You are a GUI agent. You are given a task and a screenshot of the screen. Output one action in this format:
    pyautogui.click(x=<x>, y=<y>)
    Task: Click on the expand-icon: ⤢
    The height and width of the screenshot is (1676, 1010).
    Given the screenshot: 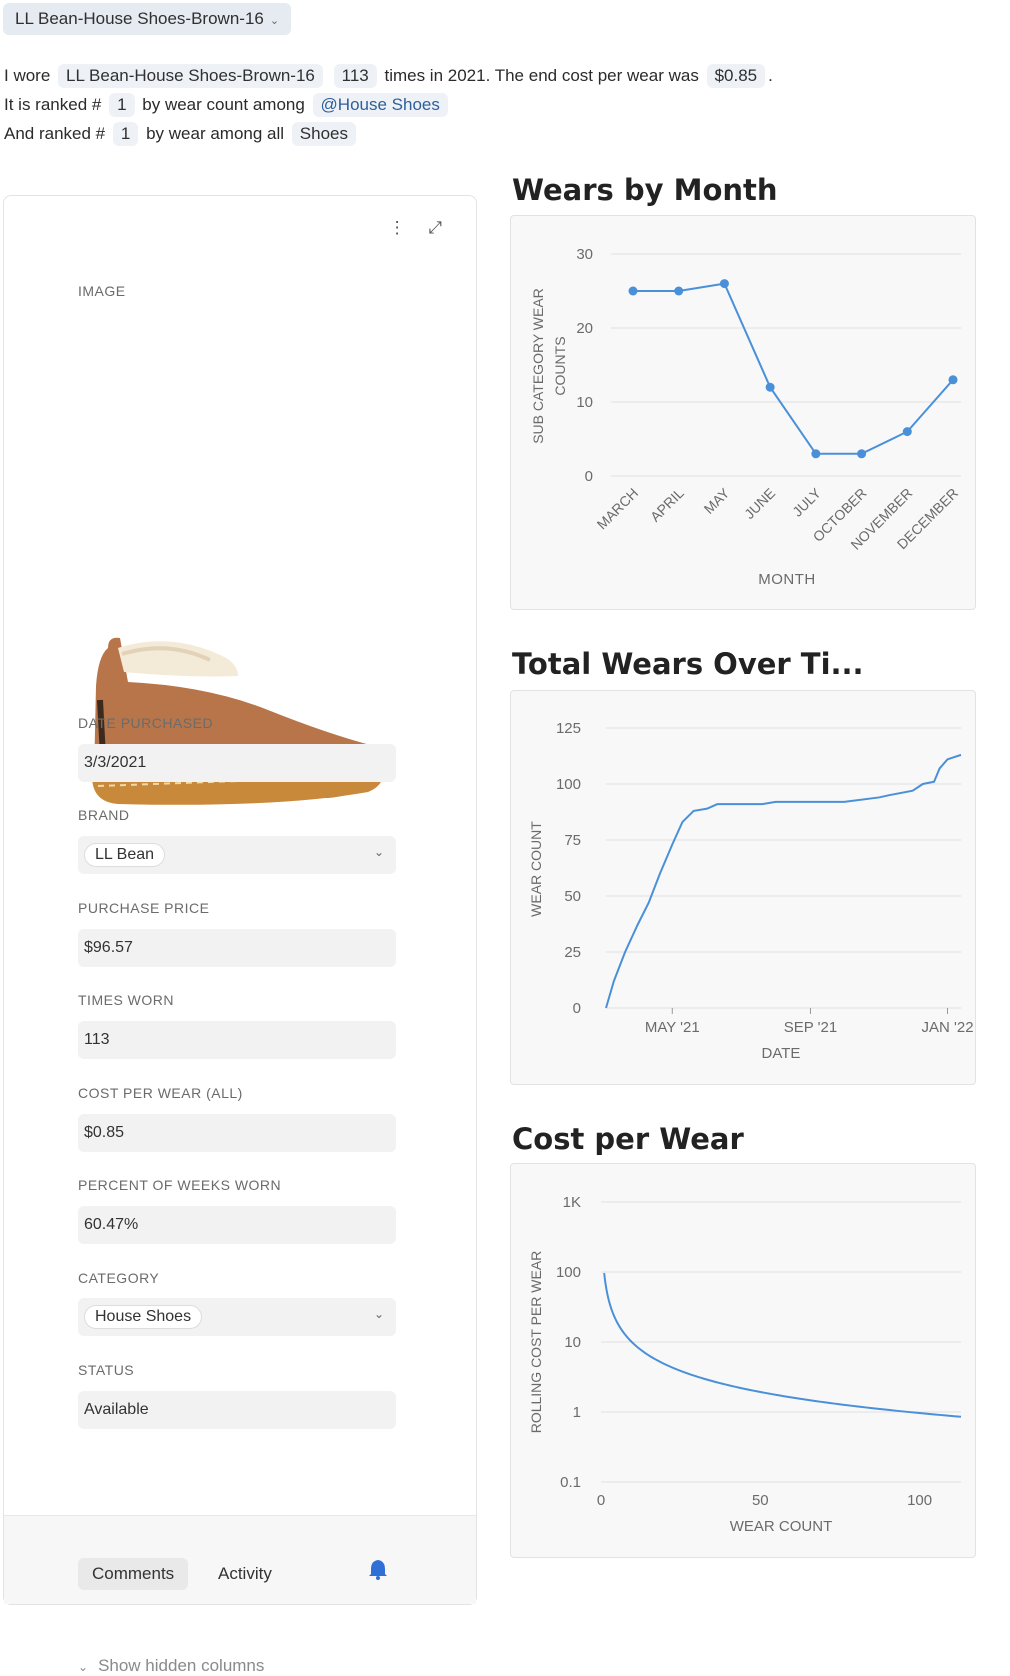 What is the action you would take?
    pyautogui.click(x=435, y=227)
    